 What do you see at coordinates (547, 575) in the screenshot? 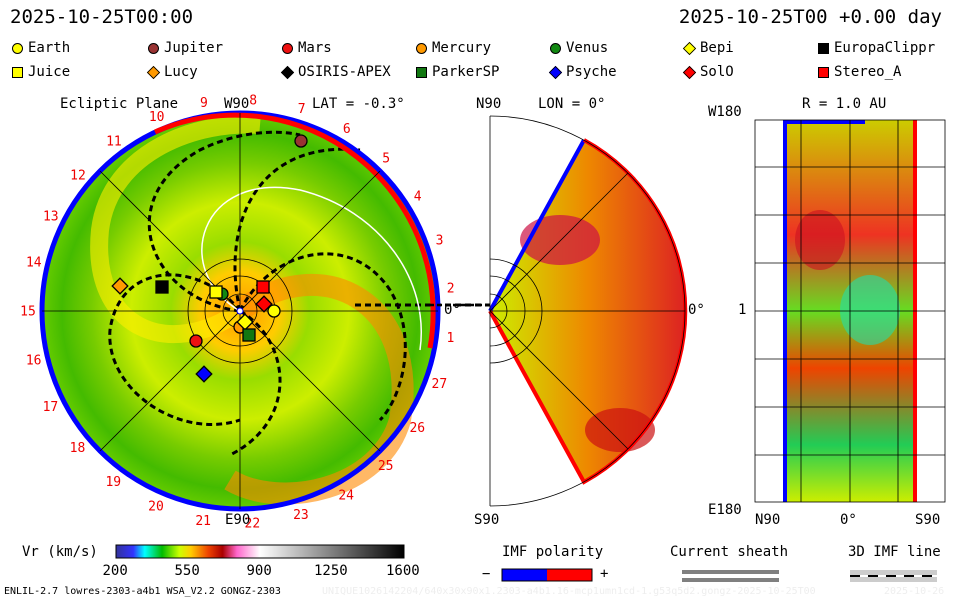
I see `imf-polarity-bar` at bounding box center [547, 575].